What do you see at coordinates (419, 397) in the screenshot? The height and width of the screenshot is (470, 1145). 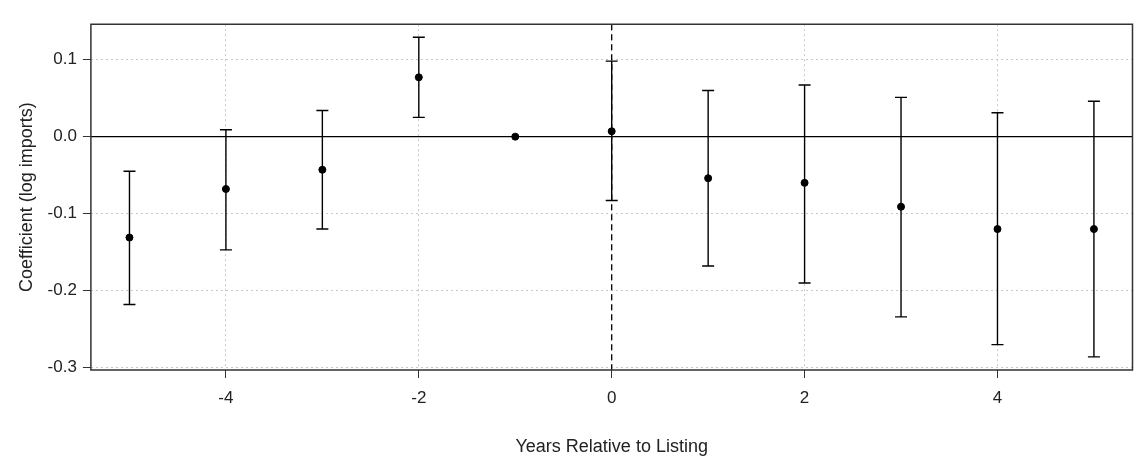 I see `x-tick-label: -2` at bounding box center [419, 397].